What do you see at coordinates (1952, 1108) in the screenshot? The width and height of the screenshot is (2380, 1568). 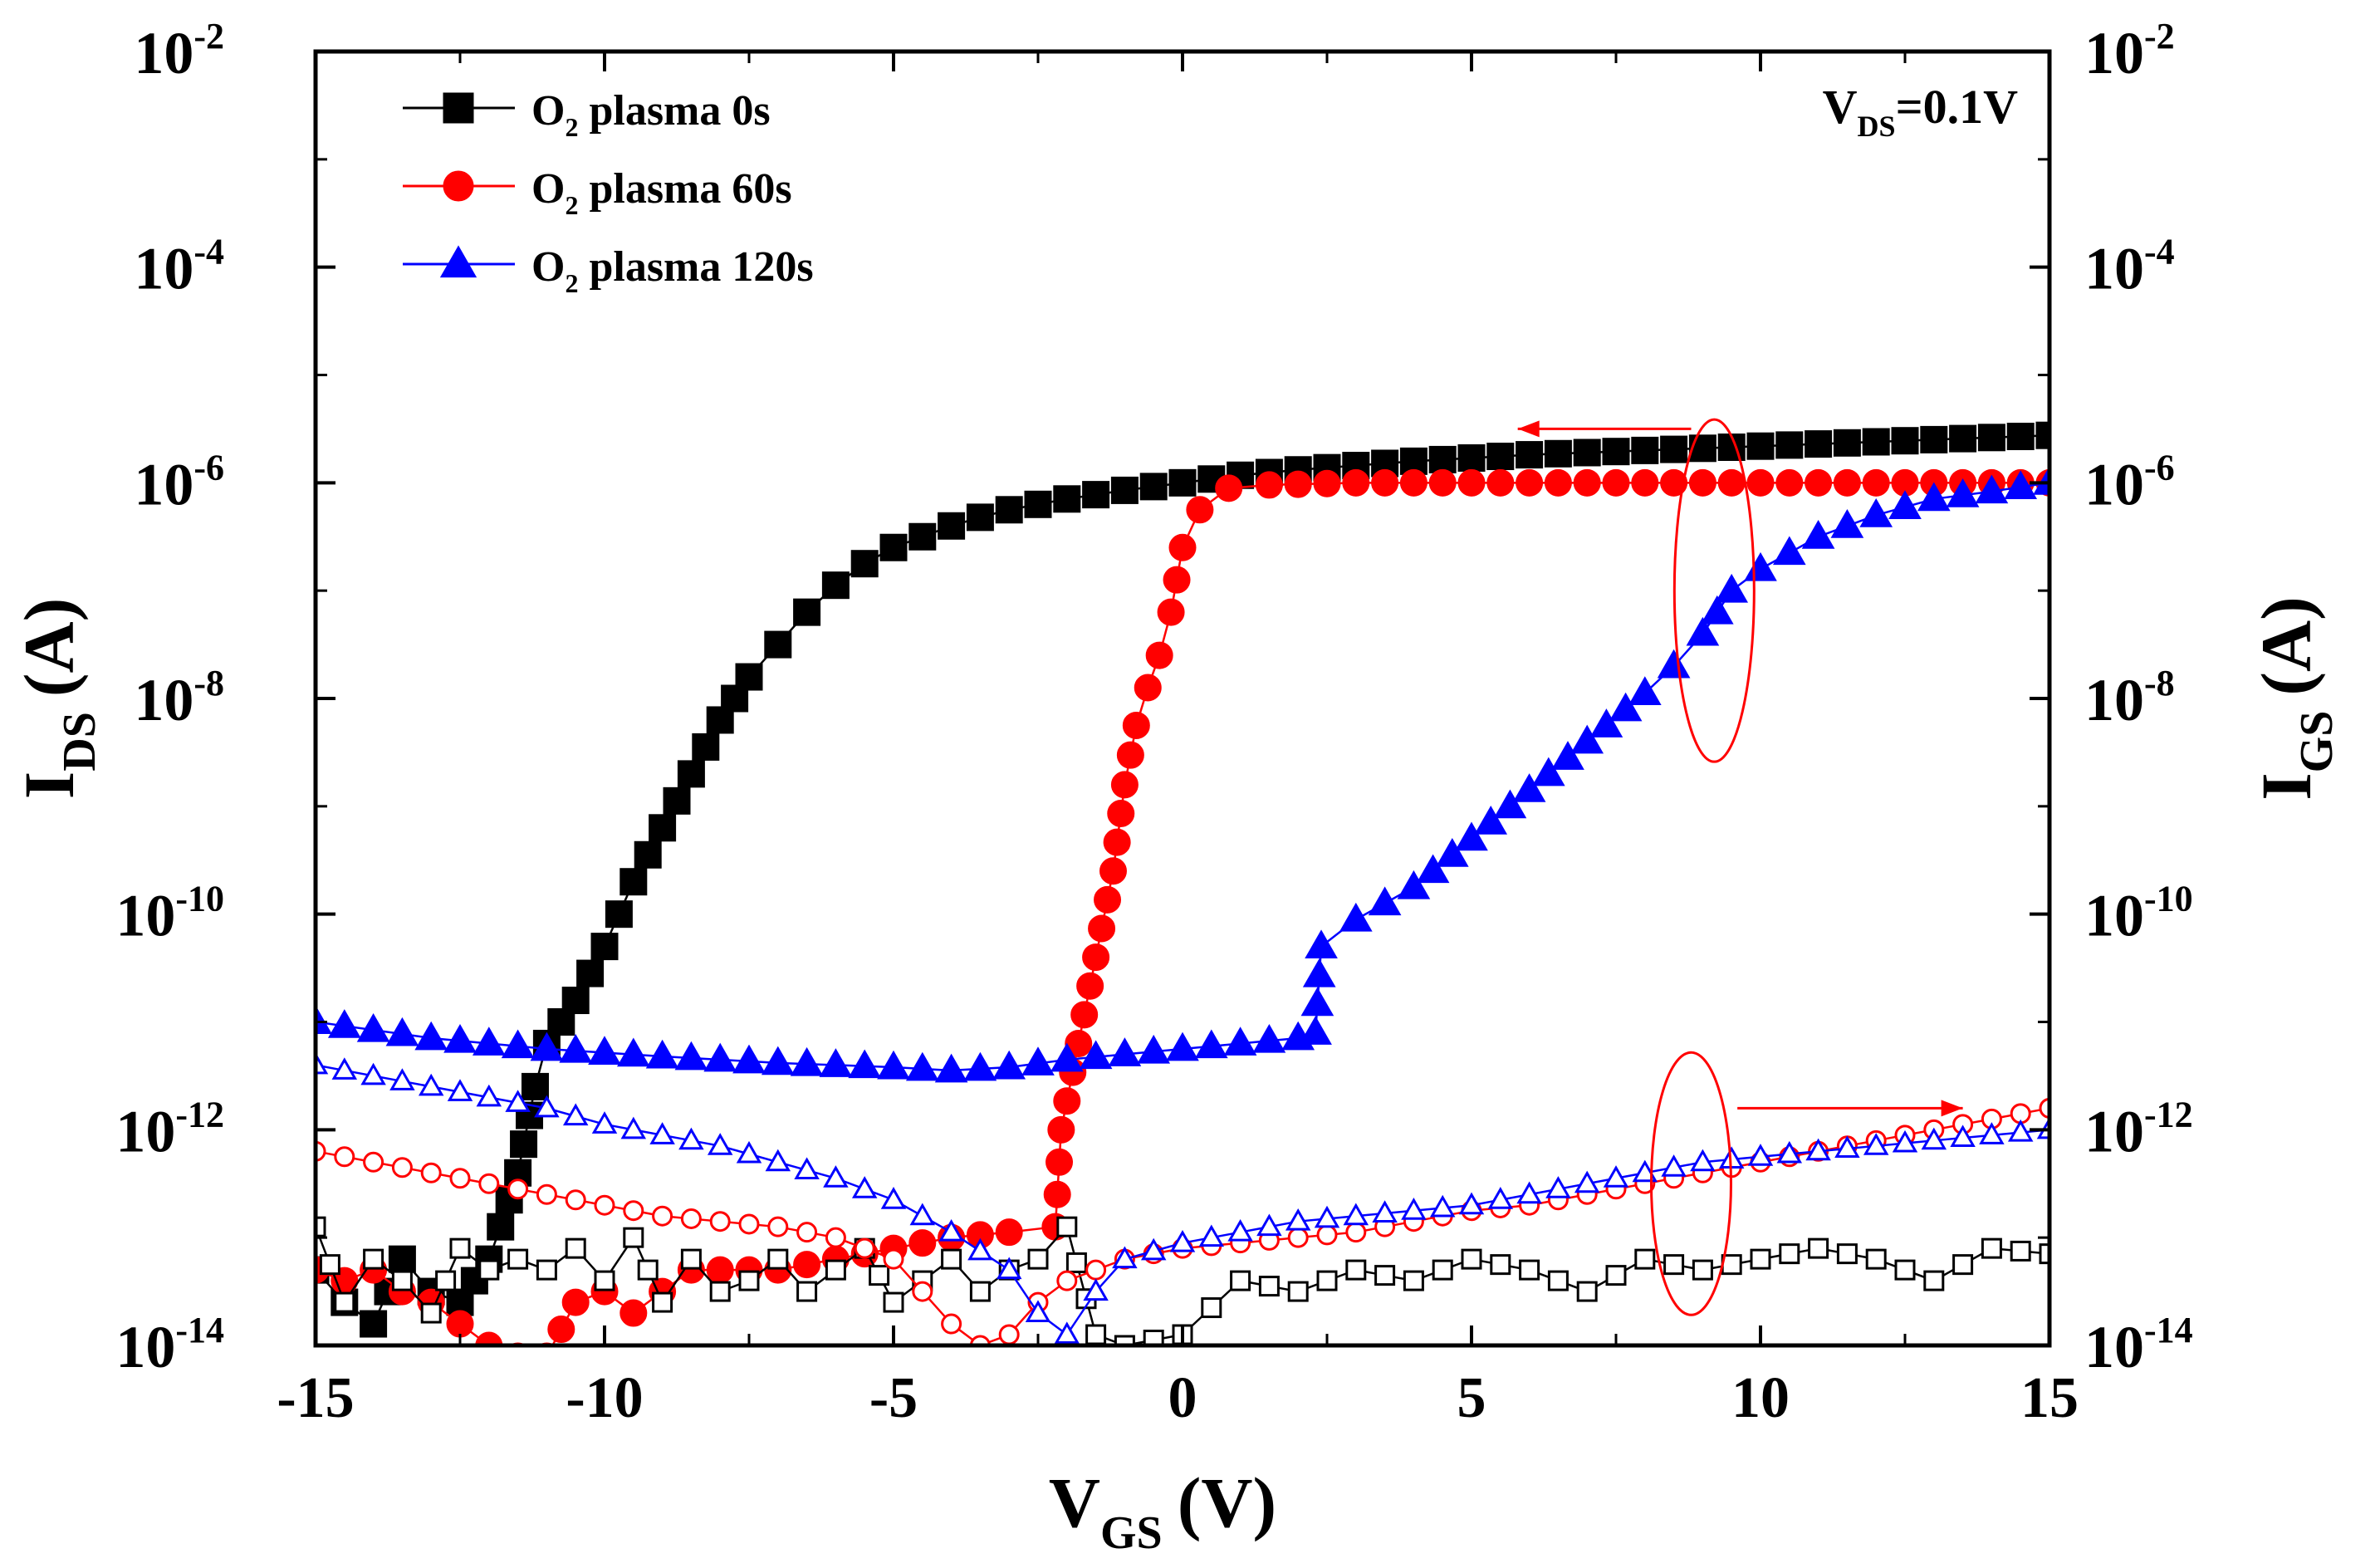 I see `guide-arrowhead` at bounding box center [1952, 1108].